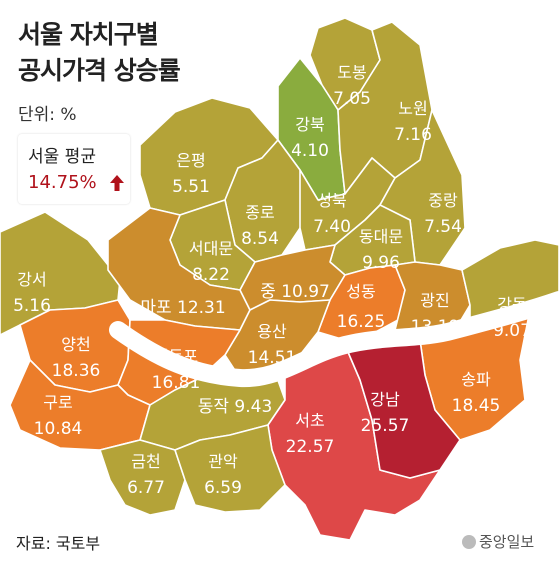 The image size is (559, 563). I want to click on district-name-jungnang: 중랑, so click(443, 200).